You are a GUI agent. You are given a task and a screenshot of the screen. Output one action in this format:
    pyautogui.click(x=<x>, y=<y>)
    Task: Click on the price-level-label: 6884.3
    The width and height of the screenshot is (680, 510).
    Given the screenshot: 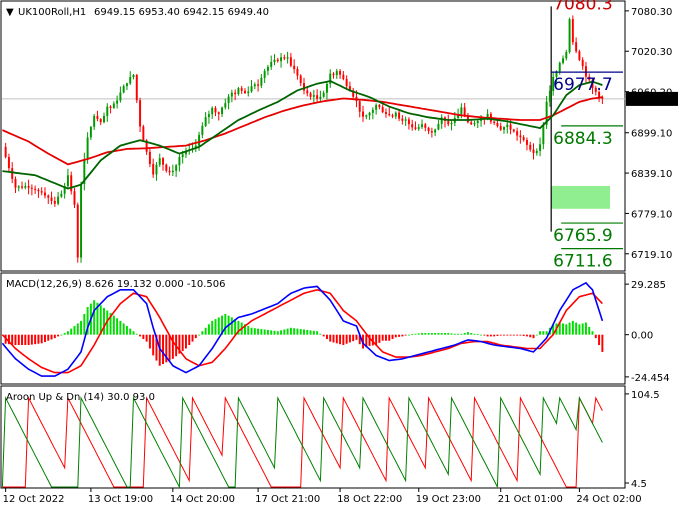 What is the action you would take?
    pyautogui.click(x=582, y=139)
    